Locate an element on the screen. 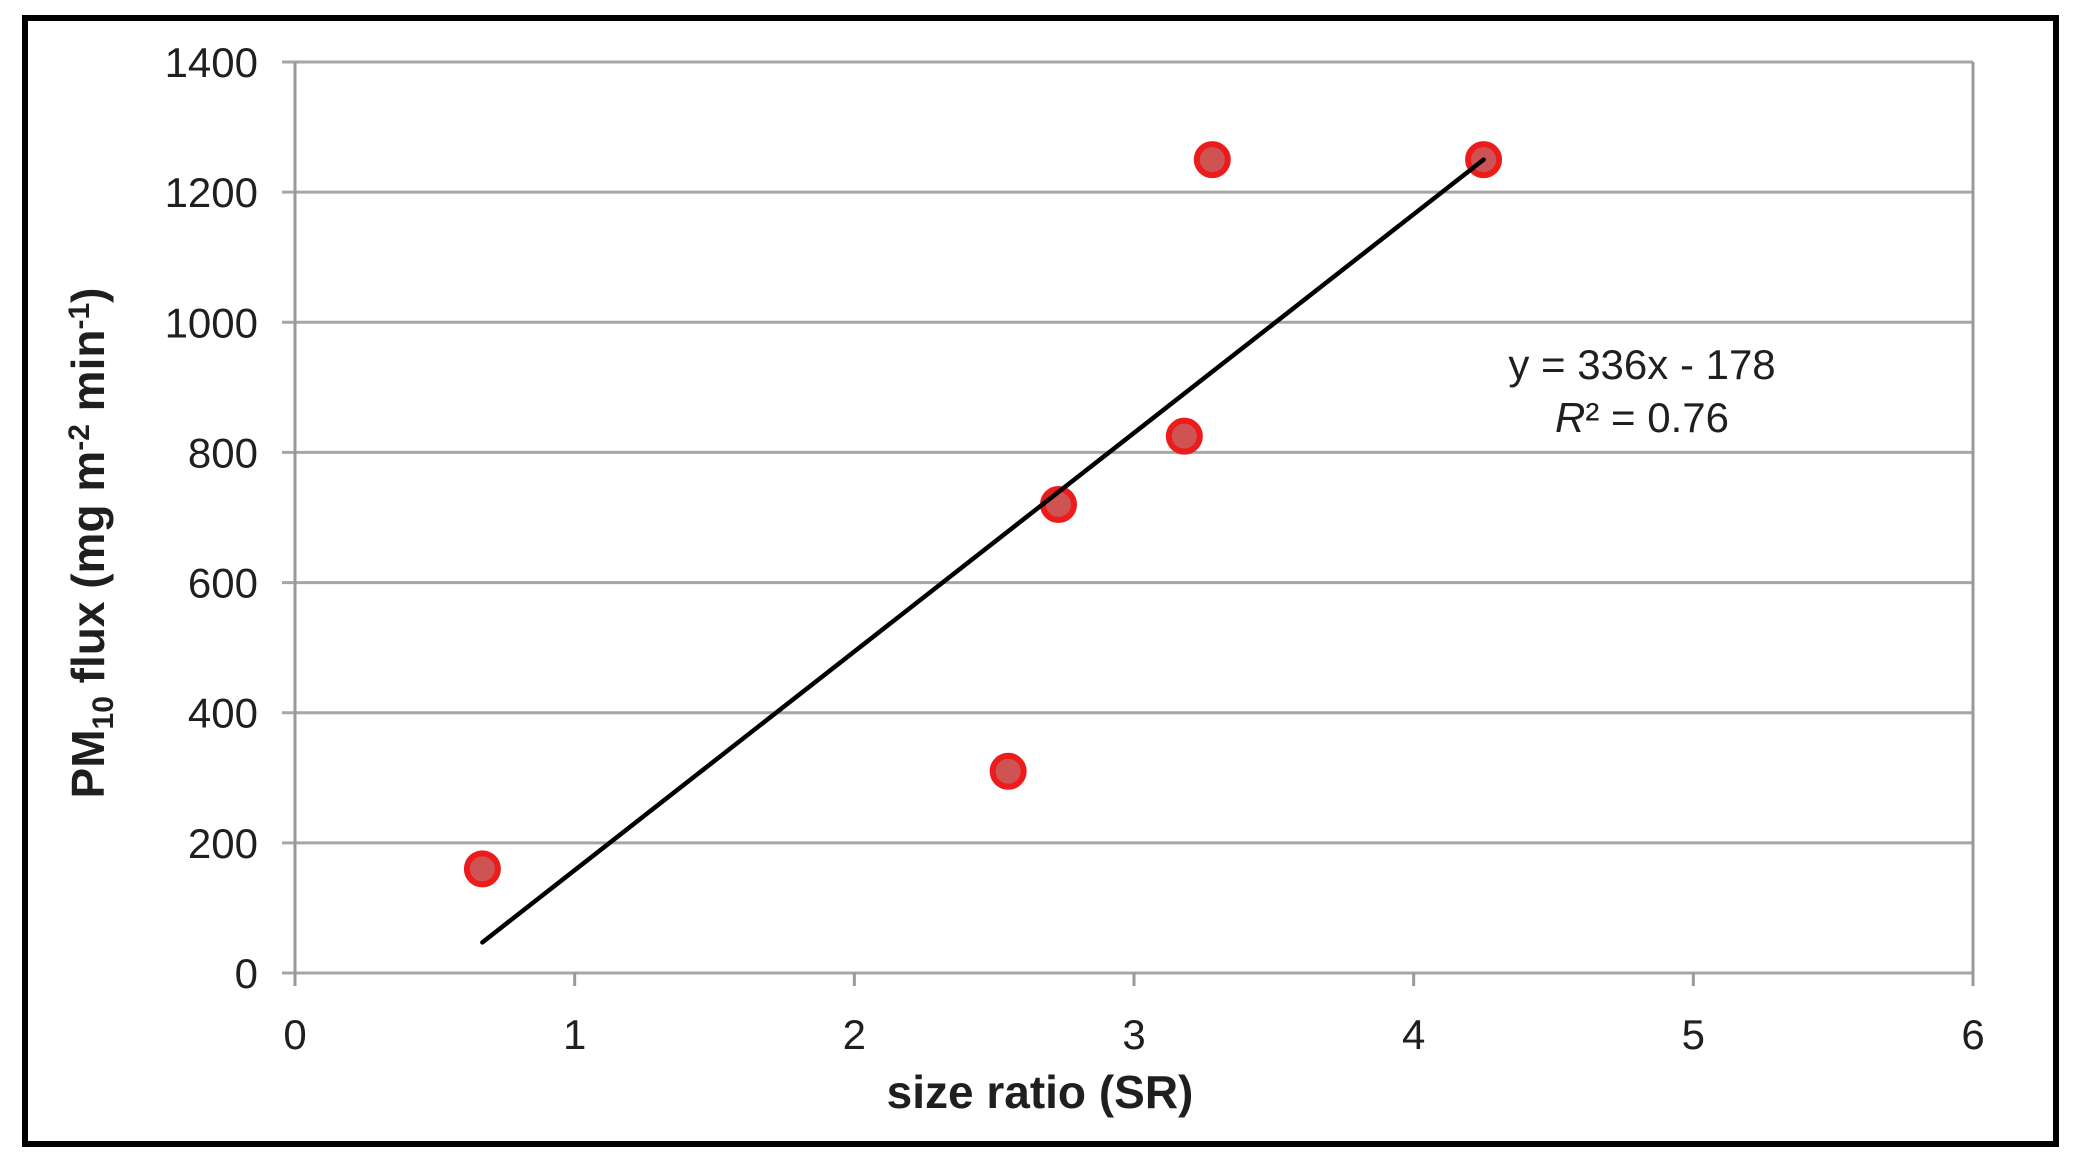 This screenshot has height=1165, width=2076. y-tick-label: 200 is located at coordinates (223, 843).